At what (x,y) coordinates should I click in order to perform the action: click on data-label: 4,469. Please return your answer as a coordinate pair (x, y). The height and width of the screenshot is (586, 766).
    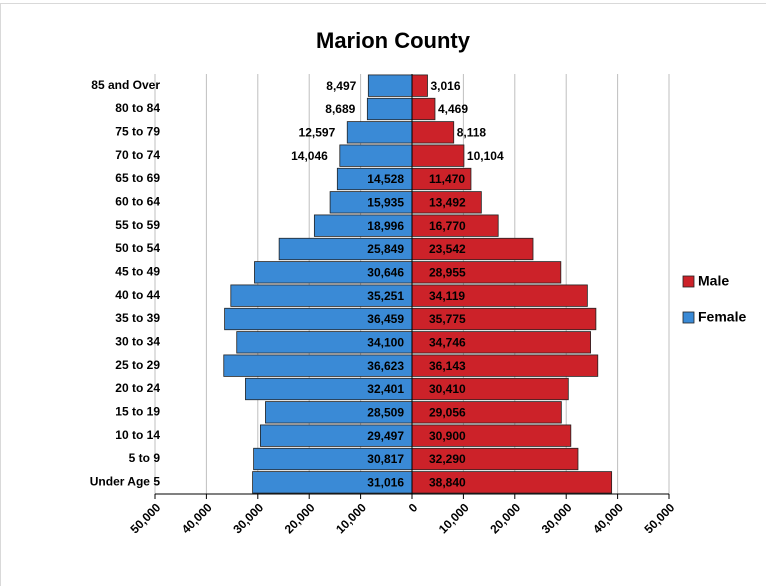
    Looking at the image, I should click on (453, 109).